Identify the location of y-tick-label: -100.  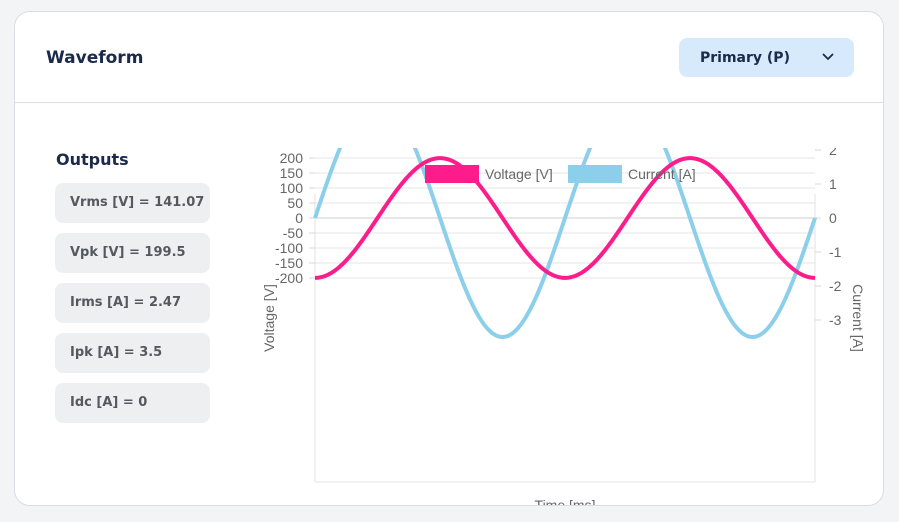
(289, 248).